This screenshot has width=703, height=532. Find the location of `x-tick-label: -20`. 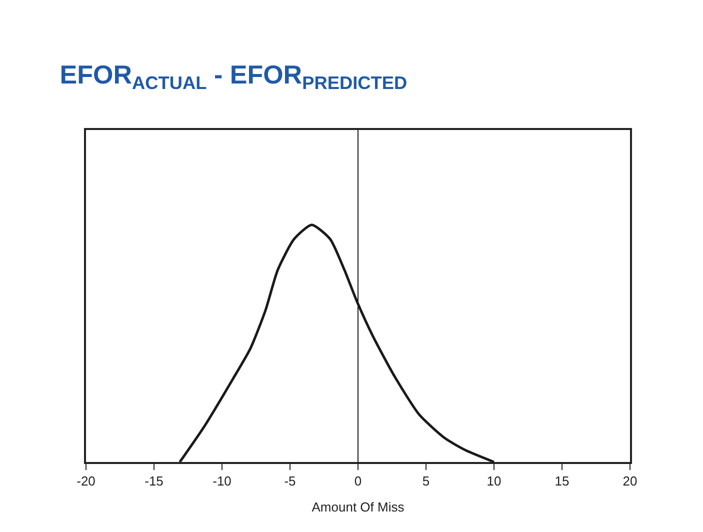

x-tick-label: -20 is located at coordinates (86, 481).